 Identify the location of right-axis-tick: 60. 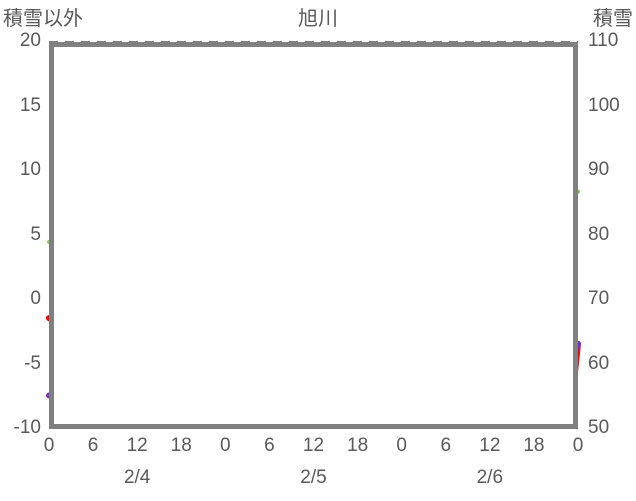
(599, 363).